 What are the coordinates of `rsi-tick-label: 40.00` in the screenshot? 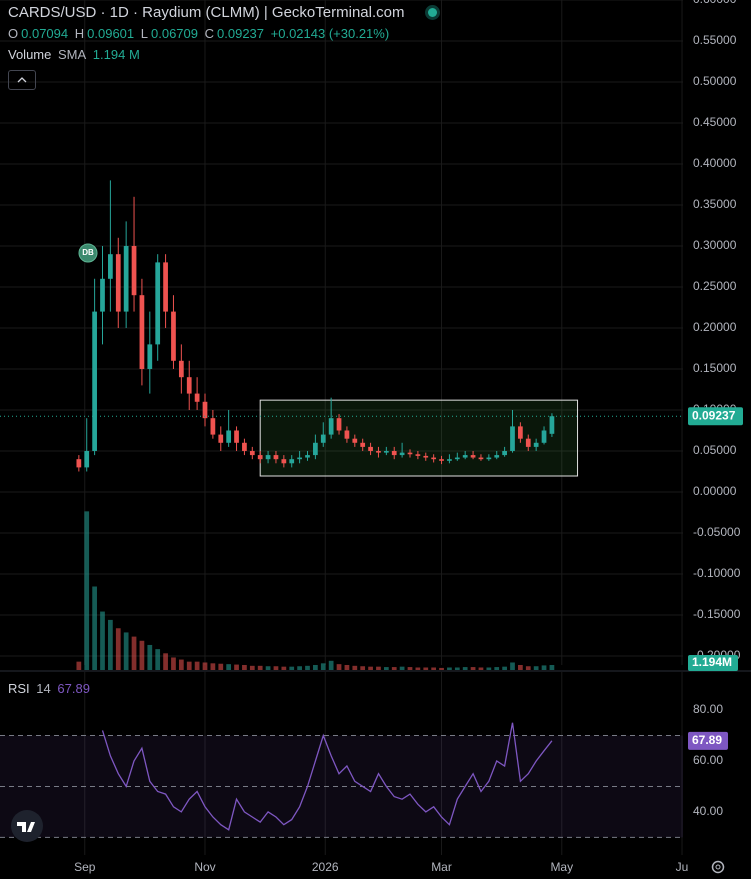 It's located at (708, 811).